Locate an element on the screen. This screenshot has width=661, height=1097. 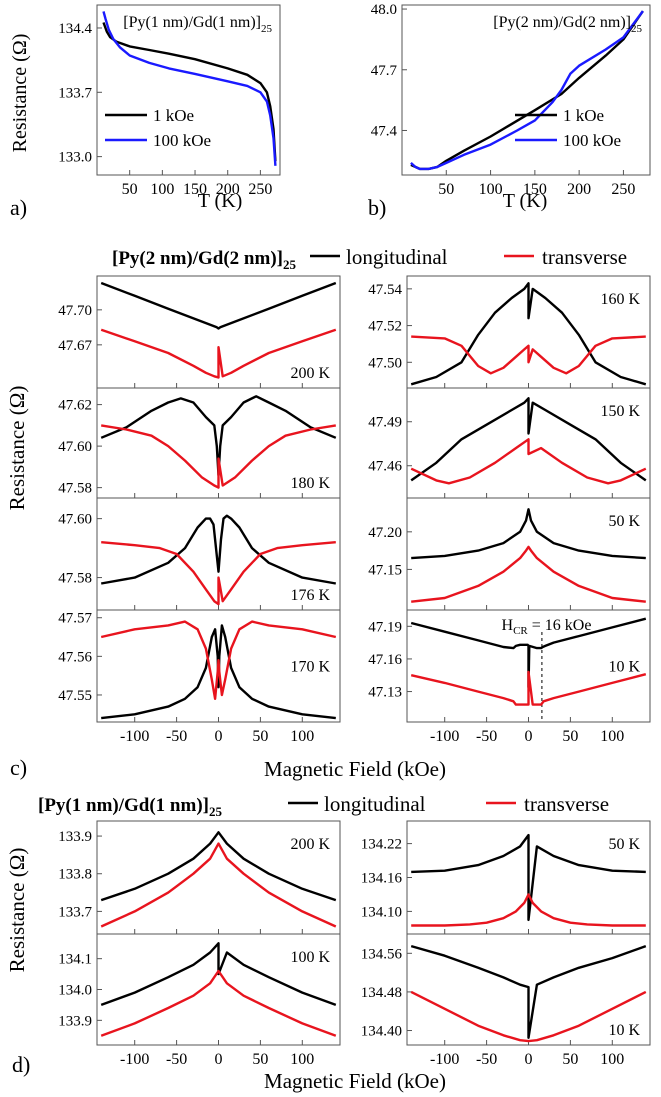
series-line-c150-transverse is located at coordinates (528, 461).